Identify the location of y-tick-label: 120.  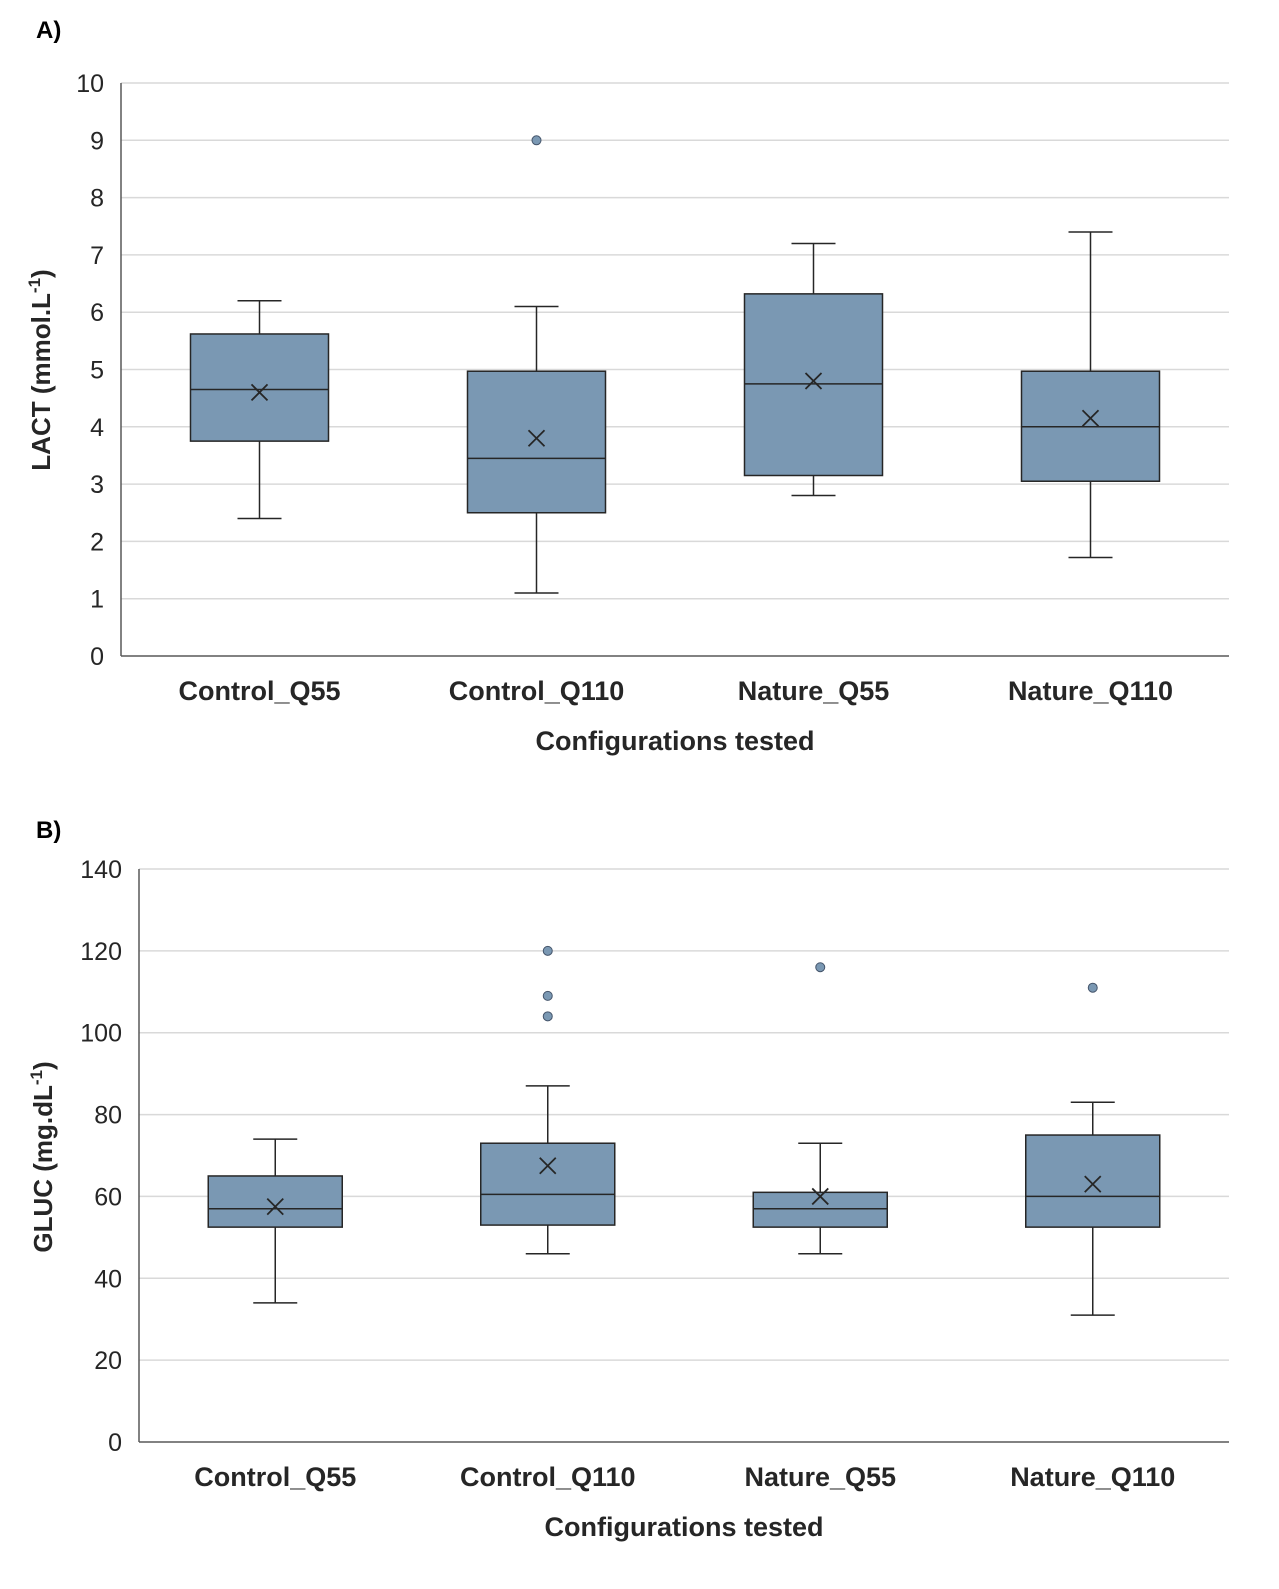
(101, 952).